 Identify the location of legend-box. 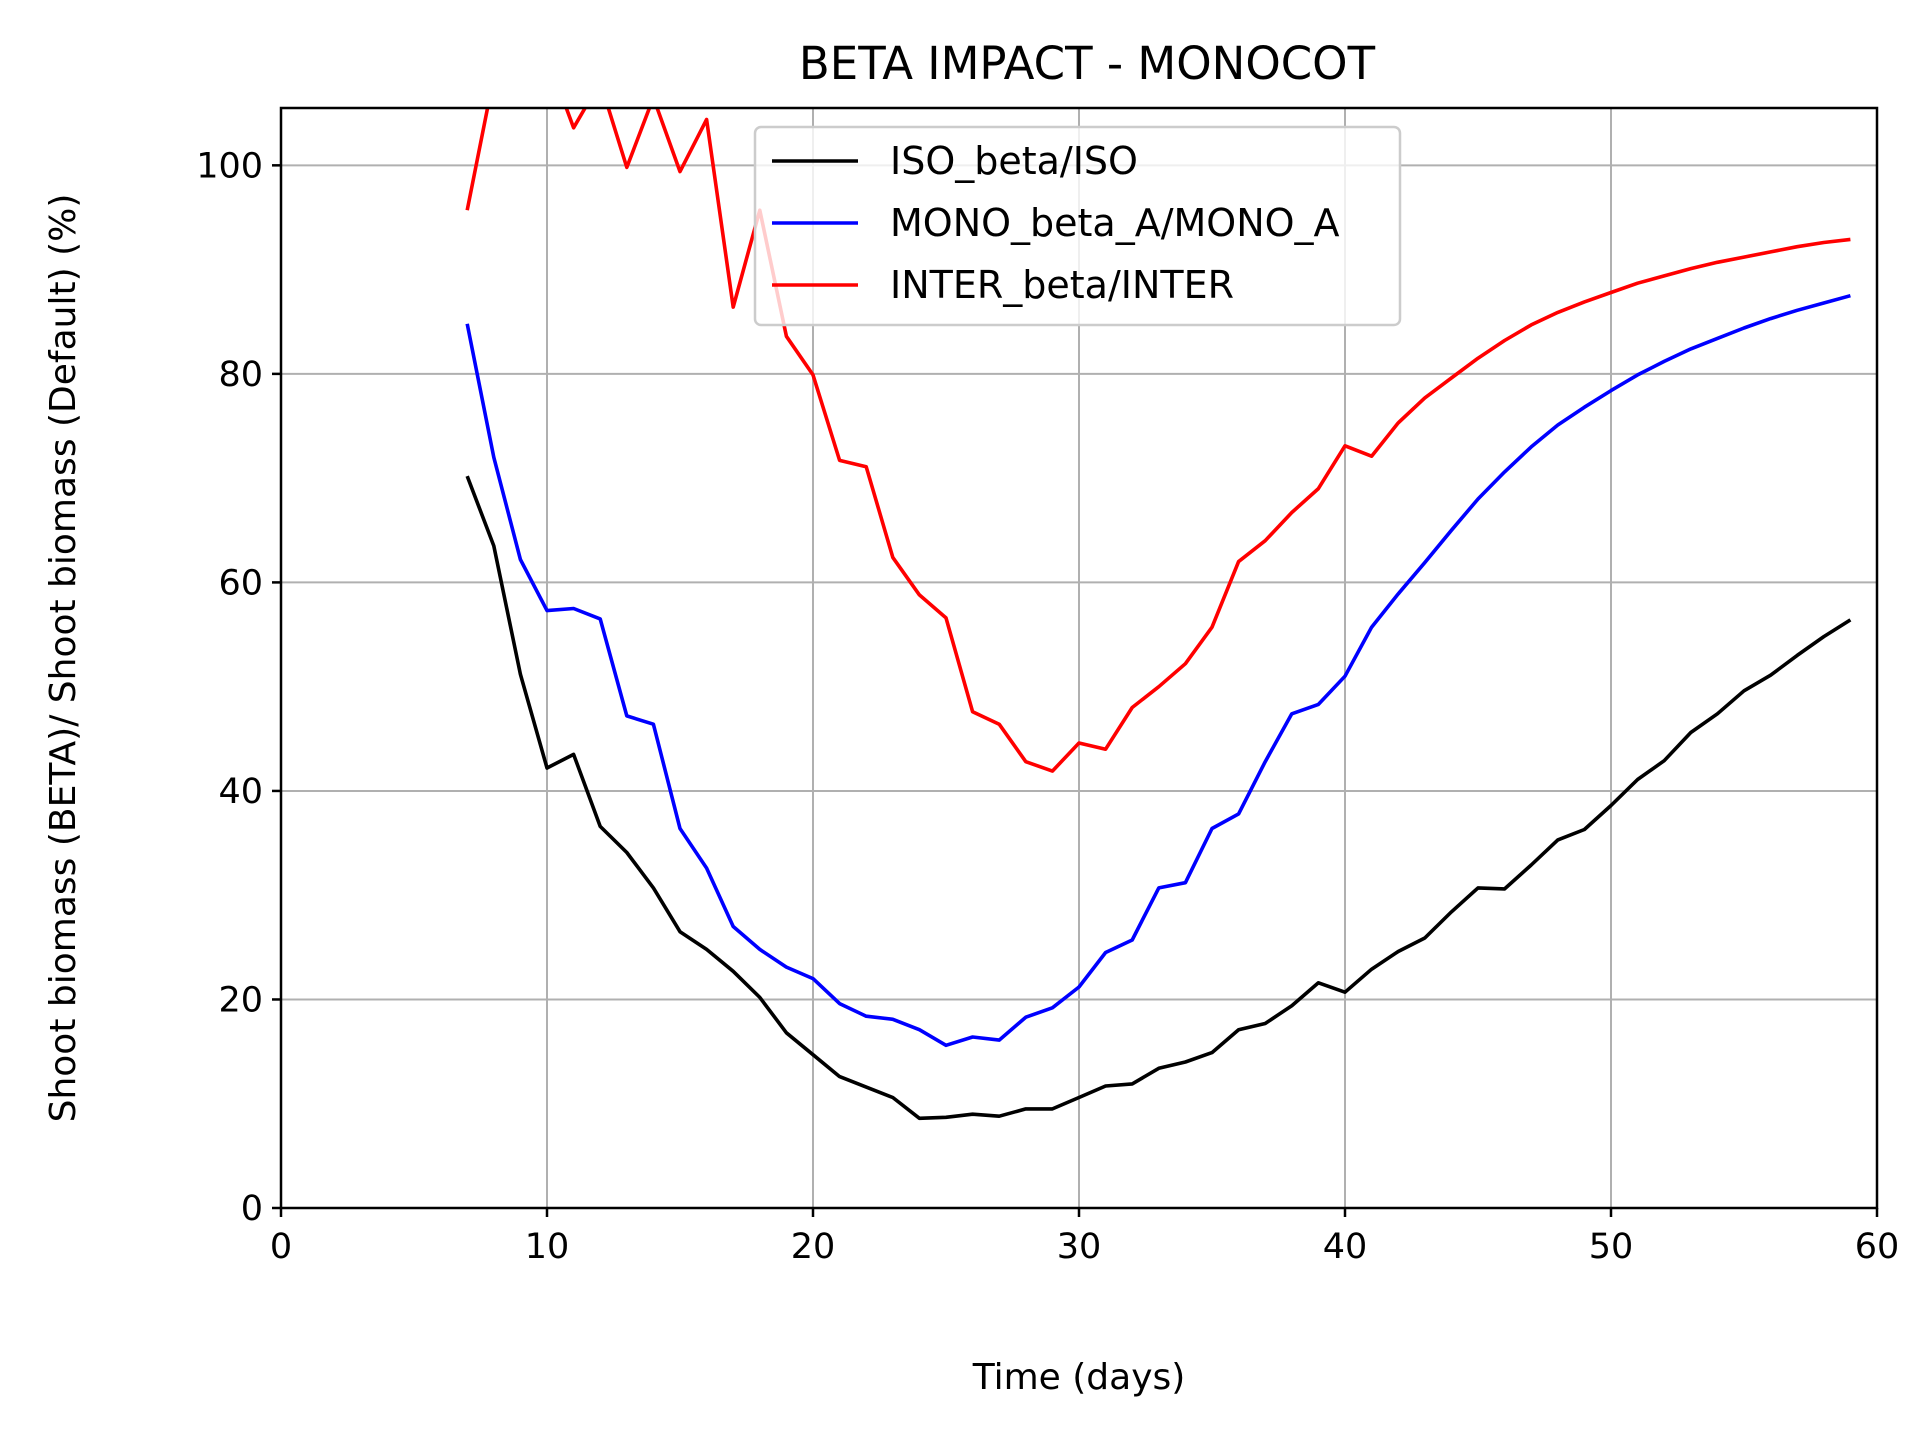
(1077, 226).